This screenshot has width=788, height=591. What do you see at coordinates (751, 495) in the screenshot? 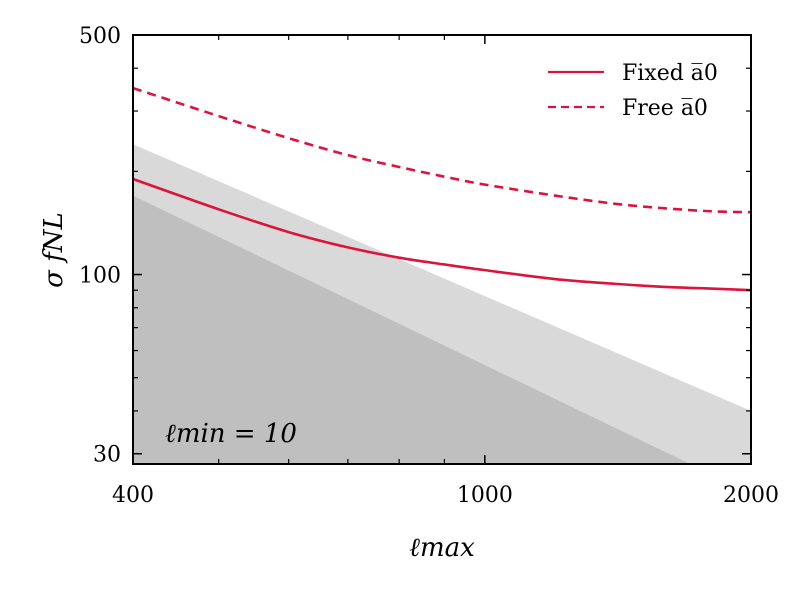
I see `x-tick-label: 2000` at bounding box center [751, 495].